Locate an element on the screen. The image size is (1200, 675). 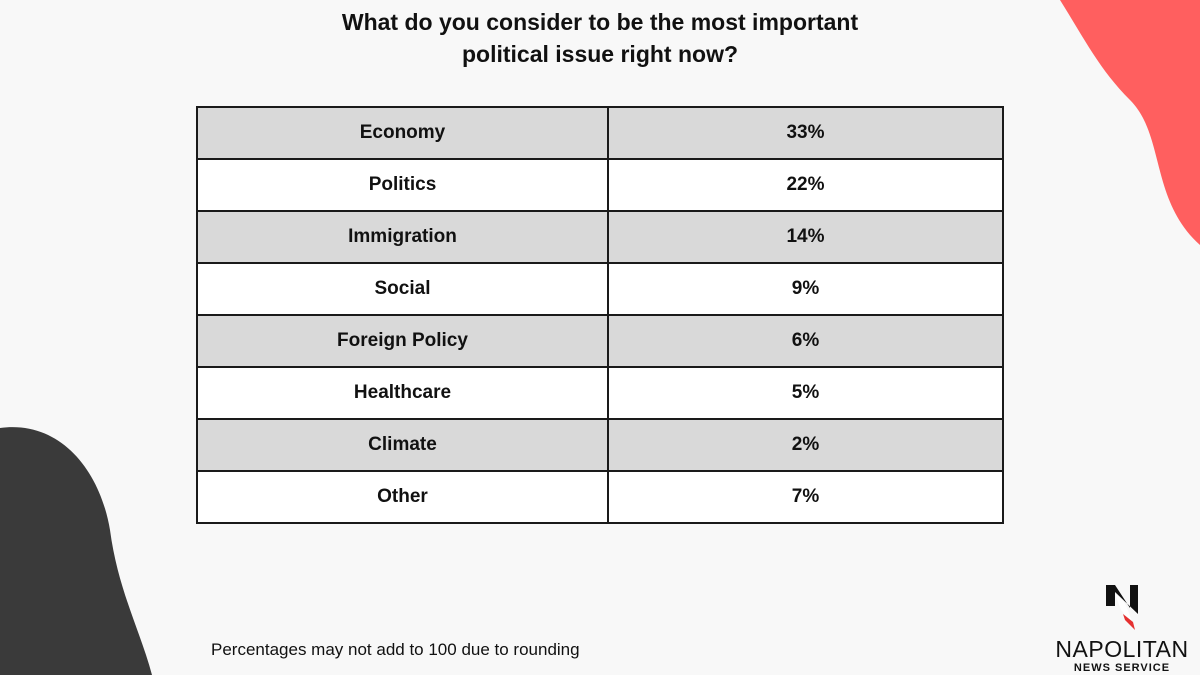
table-row: Foreign Policy 6% is located at coordinates (600, 341).